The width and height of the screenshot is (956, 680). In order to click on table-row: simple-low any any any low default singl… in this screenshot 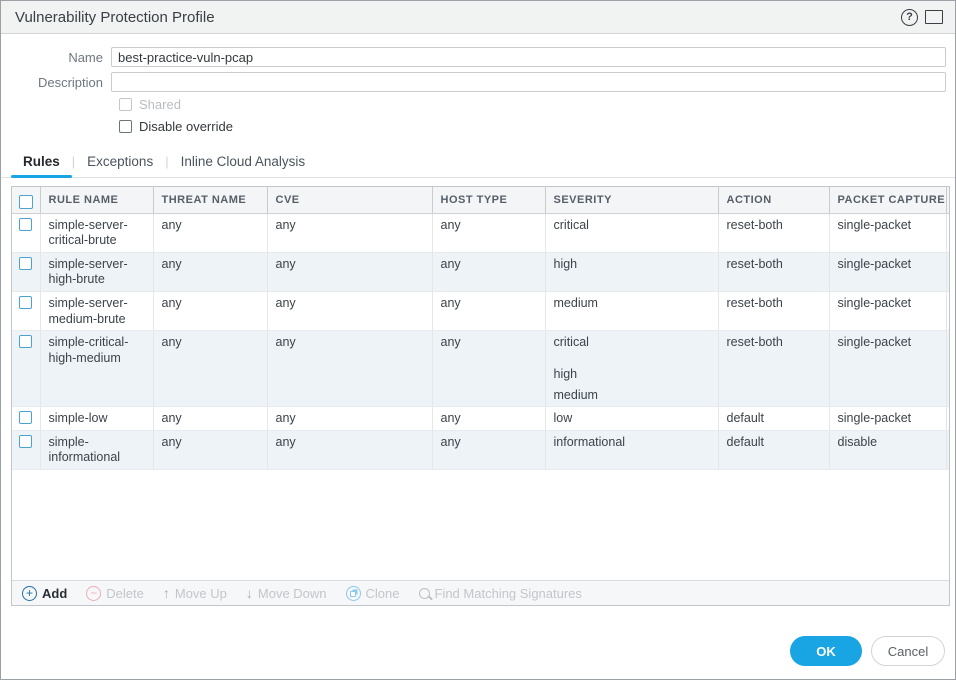, I will do `click(480, 418)`.